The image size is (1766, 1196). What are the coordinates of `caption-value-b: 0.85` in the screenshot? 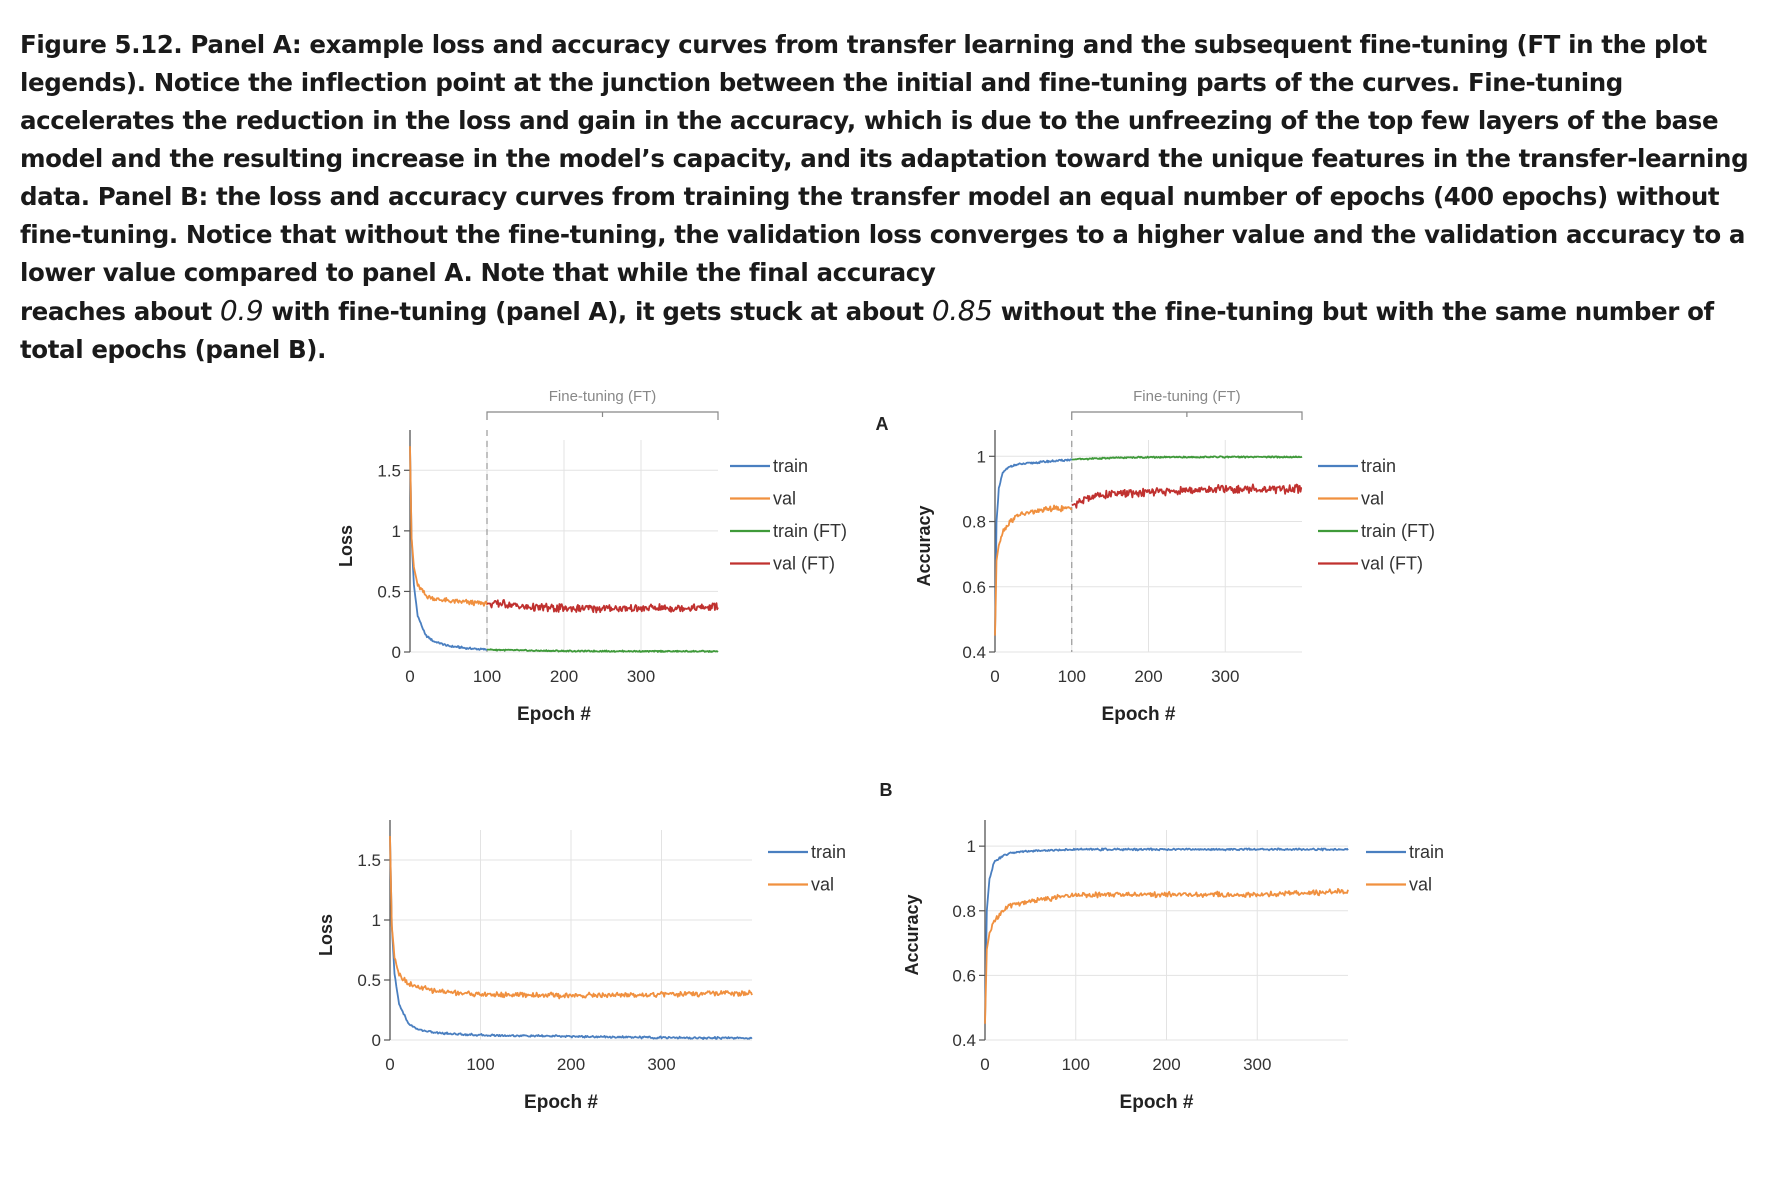 It's located at (962, 310).